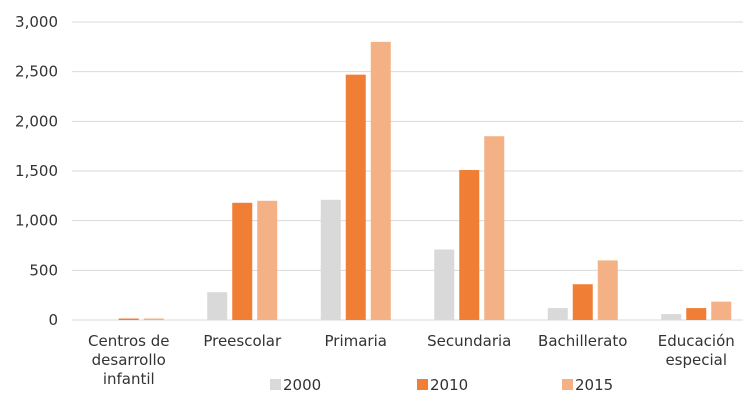 This screenshot has height=394, width=749. Describe the element at coordinates (128, 341) in the screenshot. I see `x-tick-label-line: Centros de` at that location.